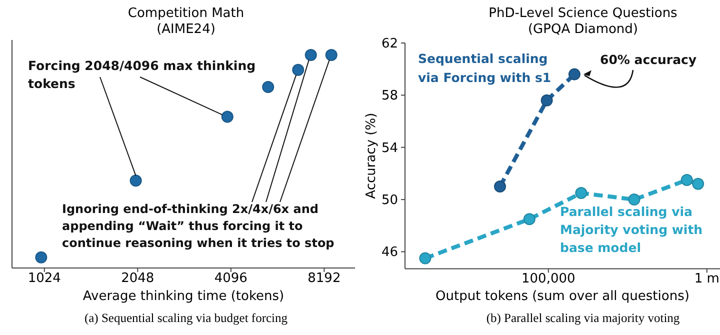 This screenshot has width=720, height=335. I want to click on text: (b) Parallel scaling via majority voting, so click(583, 318).